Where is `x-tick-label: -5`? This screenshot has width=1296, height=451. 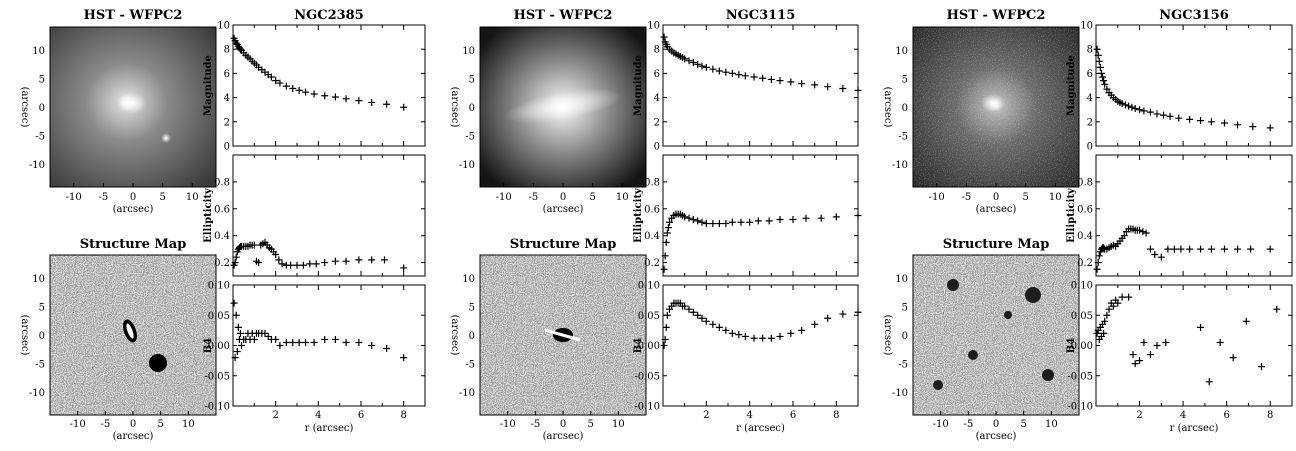 x-tick-label: -5 is located at coordinates (535, 424).